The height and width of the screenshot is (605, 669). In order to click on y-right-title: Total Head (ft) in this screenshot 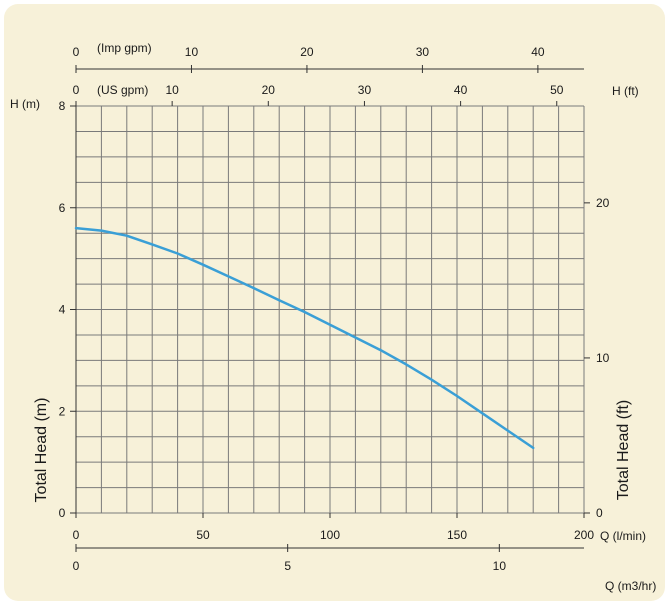, I will do `click(623, 450)`.